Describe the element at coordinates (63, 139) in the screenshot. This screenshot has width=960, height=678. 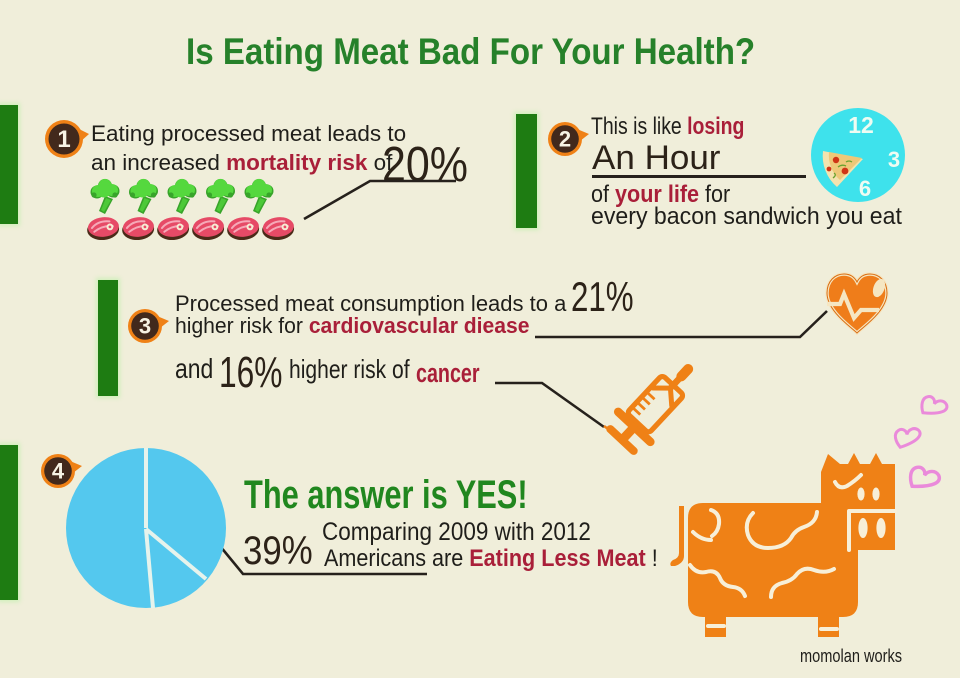
I see `svg-text: 1` at that location.